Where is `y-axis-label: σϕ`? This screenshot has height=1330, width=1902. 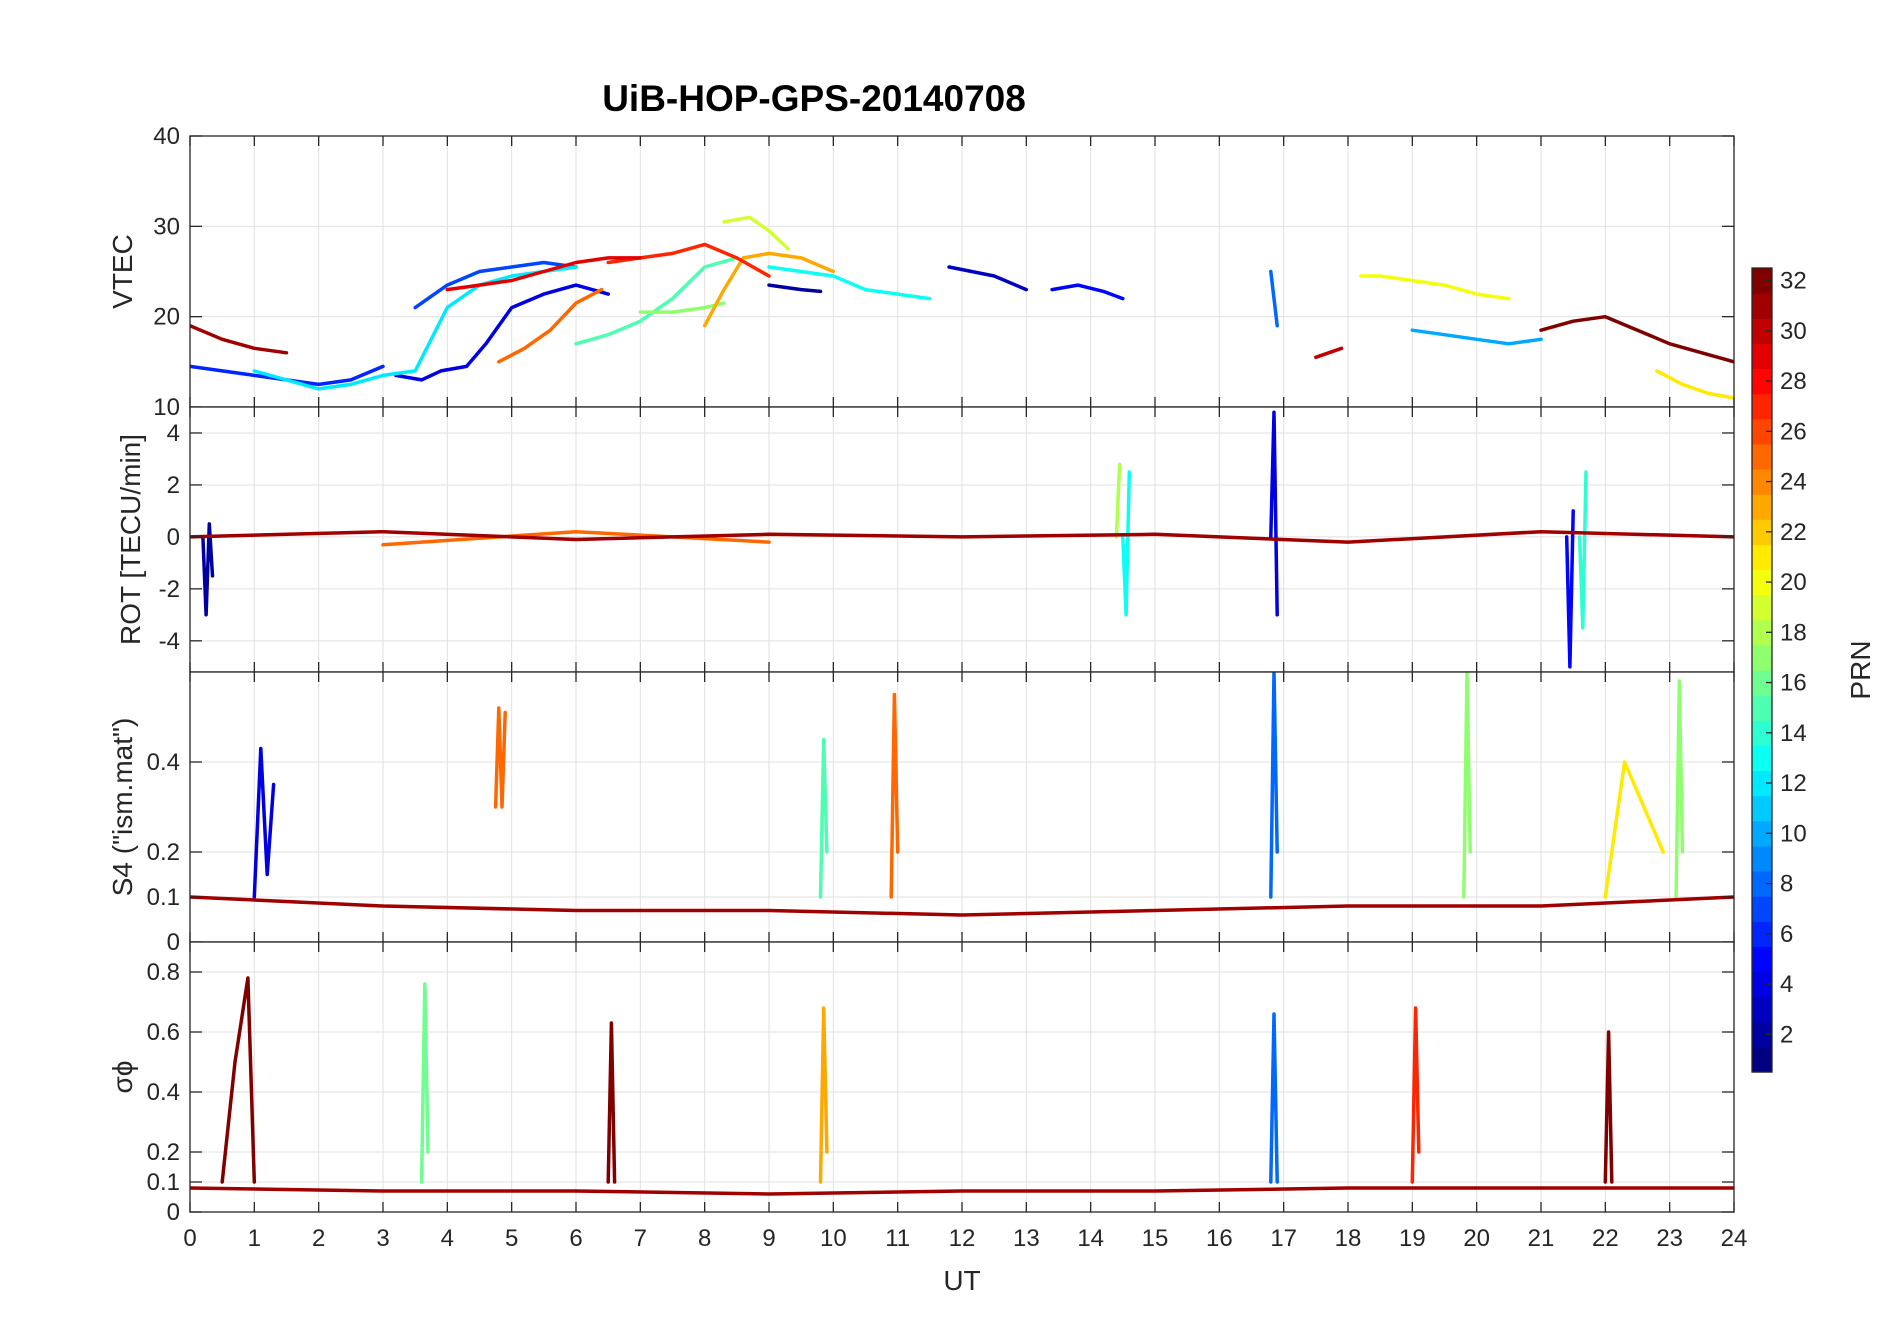
y-axis-label: σϕ is located at coordinates (122, 1077).